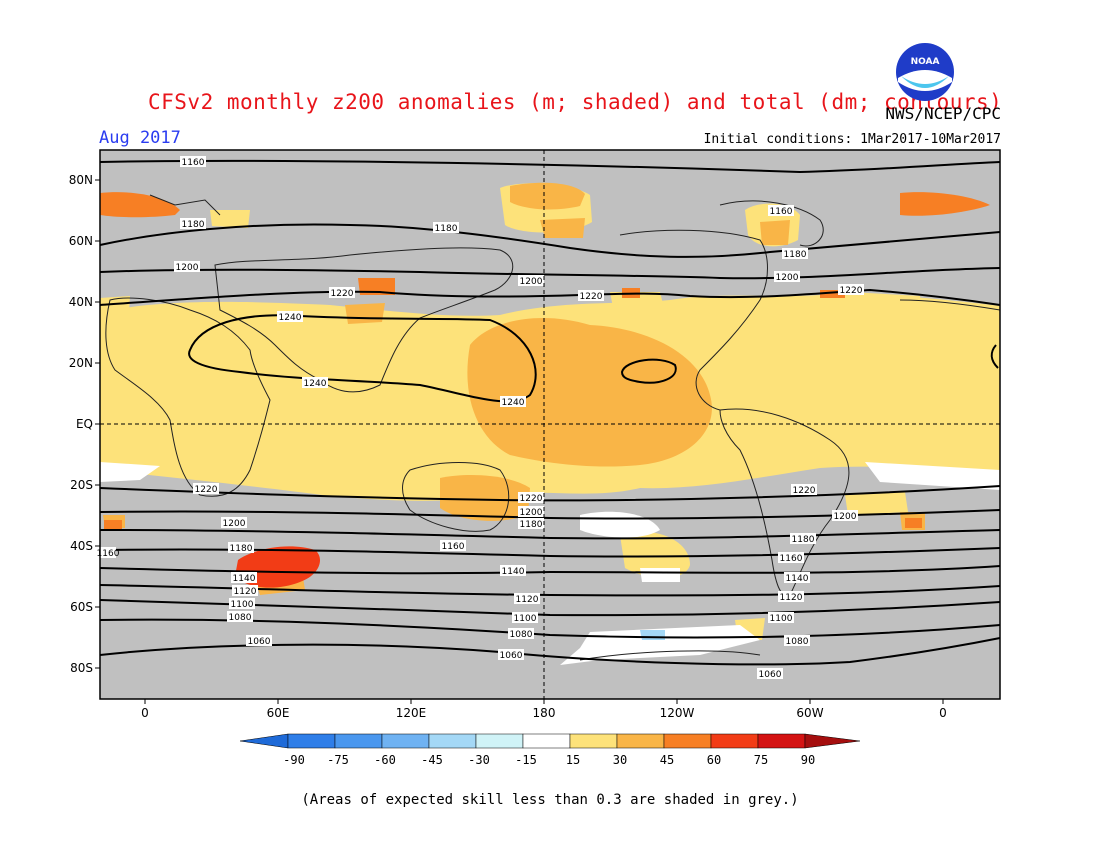 This screenshot has width=1100, height=850. I want to click on colorbar-label: -30, so click(479, 760).